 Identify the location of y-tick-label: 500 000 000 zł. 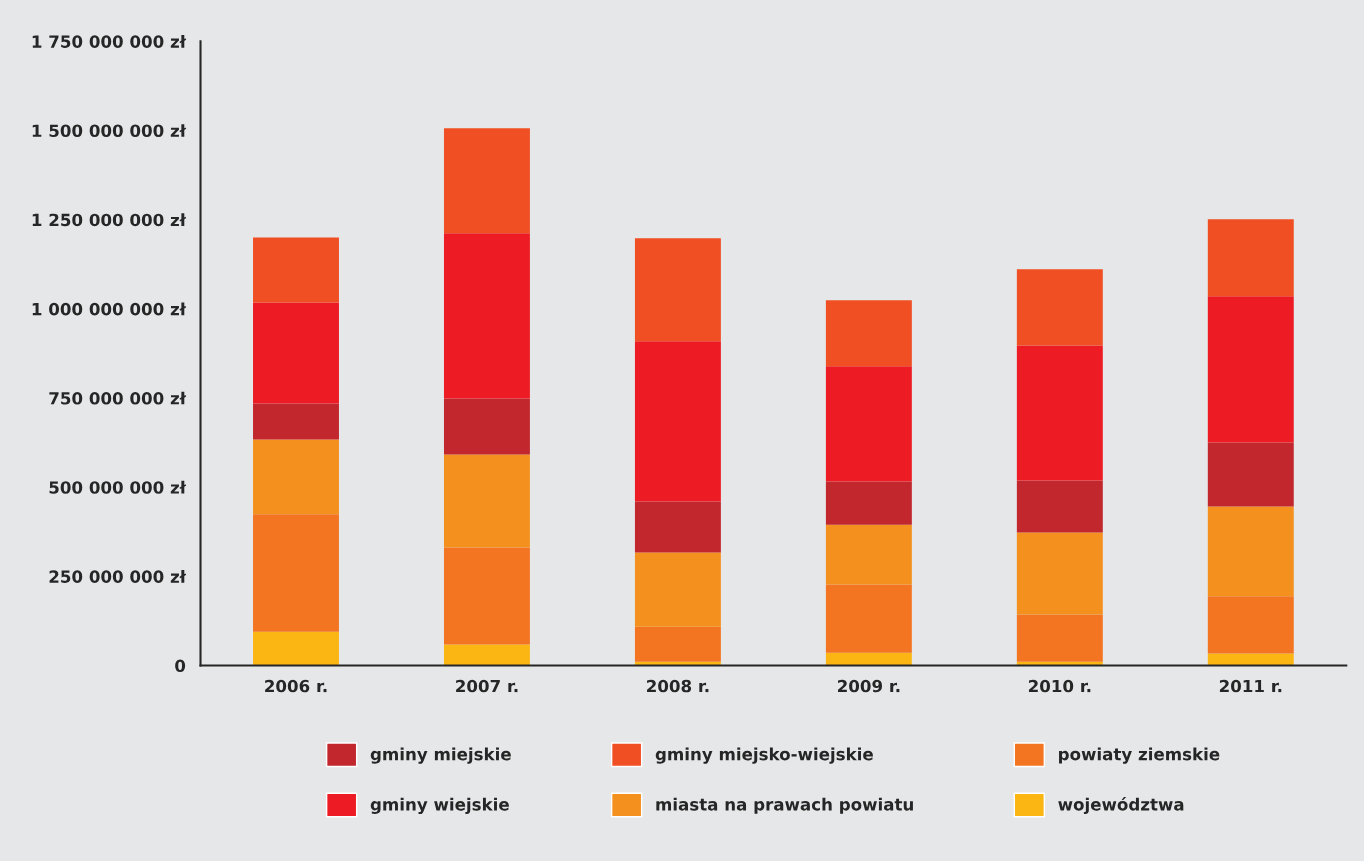
(118, 487).